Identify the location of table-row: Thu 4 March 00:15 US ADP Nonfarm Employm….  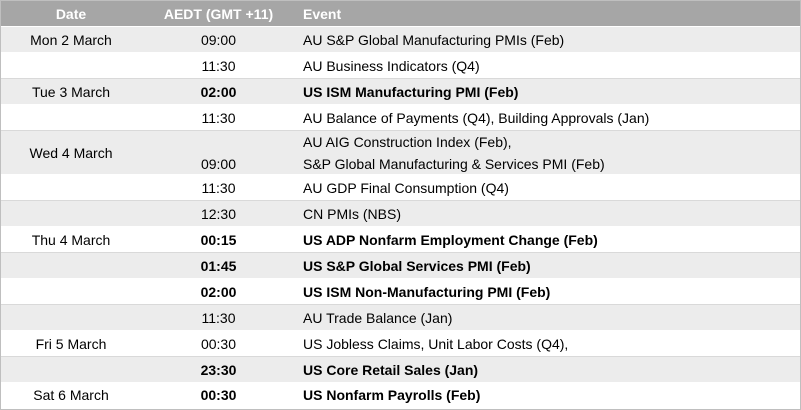
(400, 240).